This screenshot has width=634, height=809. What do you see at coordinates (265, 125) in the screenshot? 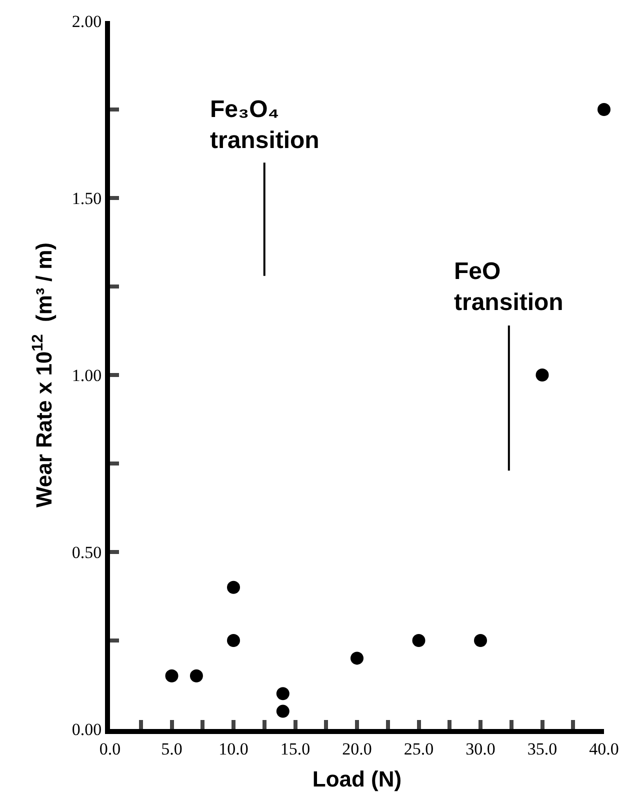
I see `ref-line-label: Fe₃O₄ transition` at bounding box center [265, 125].